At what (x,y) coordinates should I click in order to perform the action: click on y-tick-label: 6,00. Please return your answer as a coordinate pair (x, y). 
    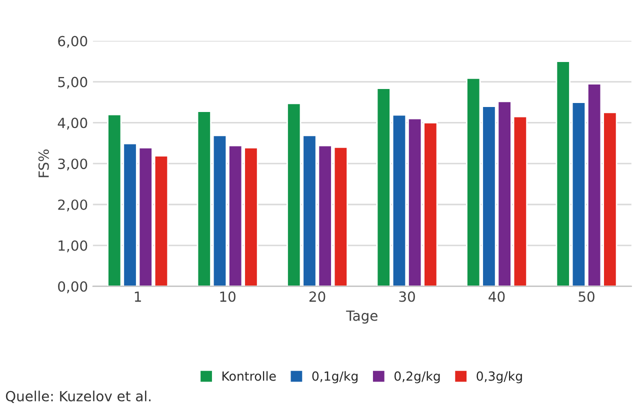
    Looking at the image, I should click on (73, 42).